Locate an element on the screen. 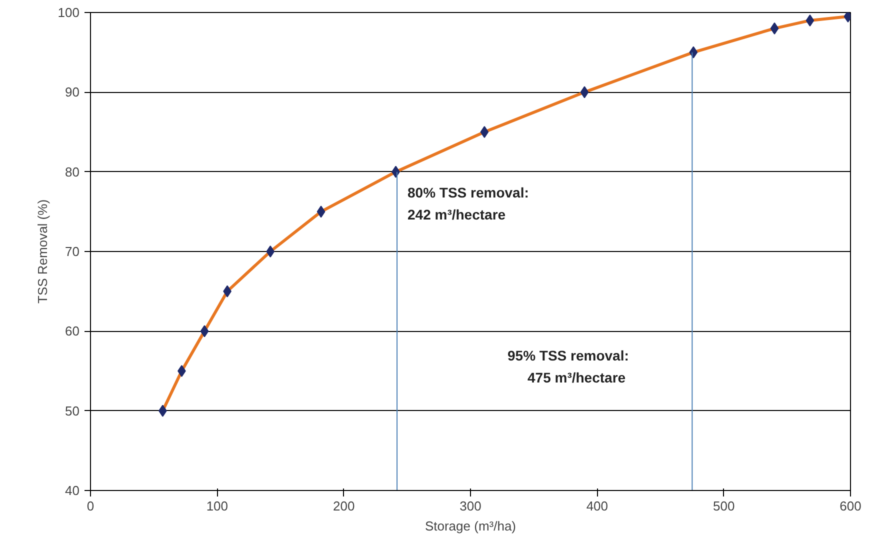 This screenshot has width=878, height=554. x-tick-label: 0 is located at coordinates (90, 506).